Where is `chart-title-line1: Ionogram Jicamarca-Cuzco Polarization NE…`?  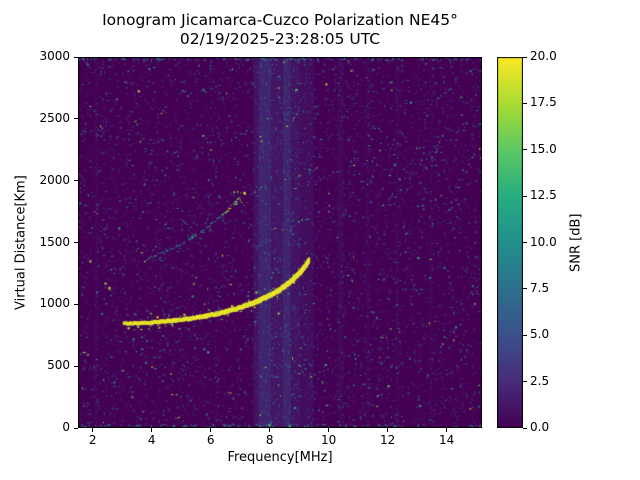
chart-title-line1: Ionogram Jicamarca-Cuzco Polarization NE… is located at coordinates (280, 20).